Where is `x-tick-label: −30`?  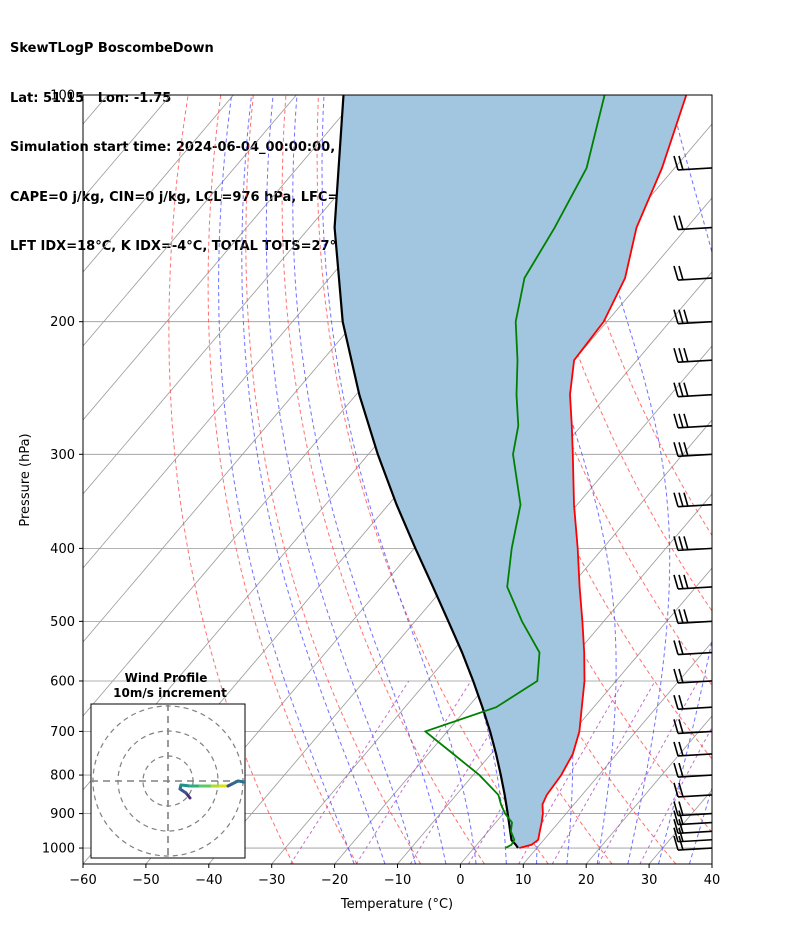
x-tick-label: −30 is located at coordinates (271, 880).